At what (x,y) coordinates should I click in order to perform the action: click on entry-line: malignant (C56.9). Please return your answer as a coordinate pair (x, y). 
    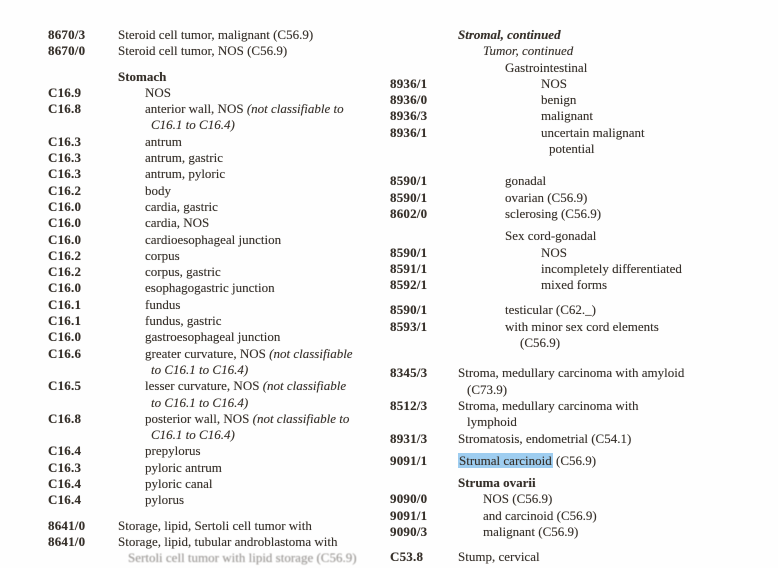
    Looking at the image, I should click on (618, 532).